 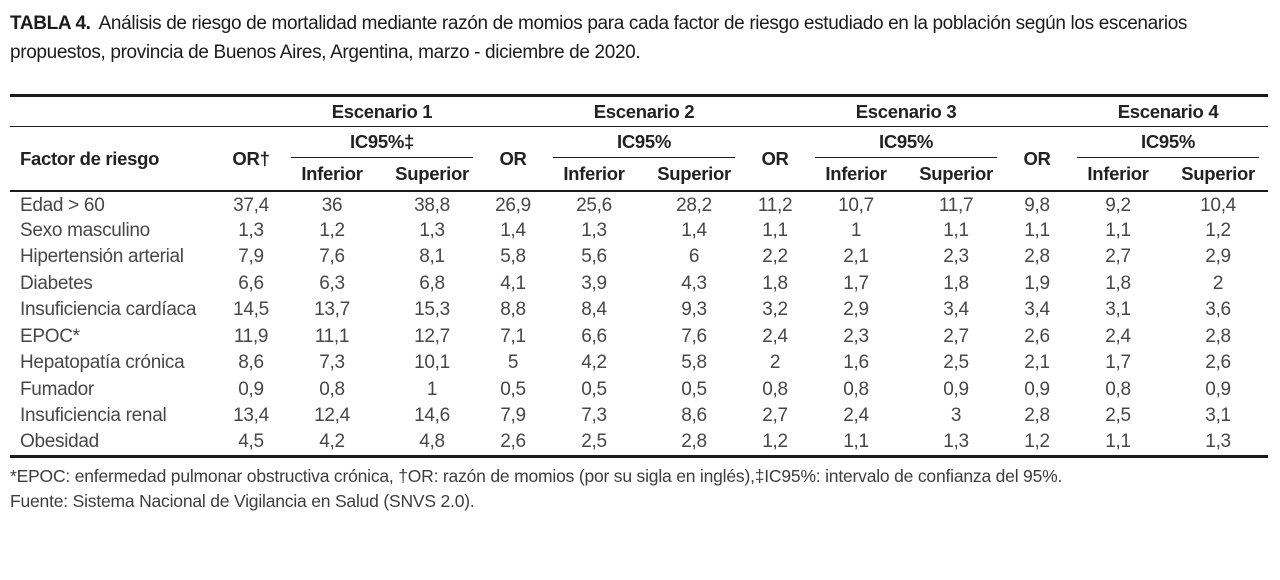 I want to click on or-value-cell: 14,5, so click(x=251, y=310).